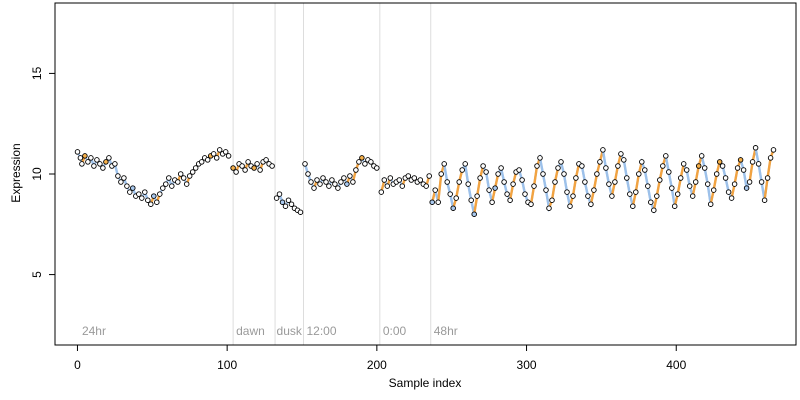 This screenshot has width=800, height=400. I want to click on x-axis-label: Sample index, so click(425, 383).